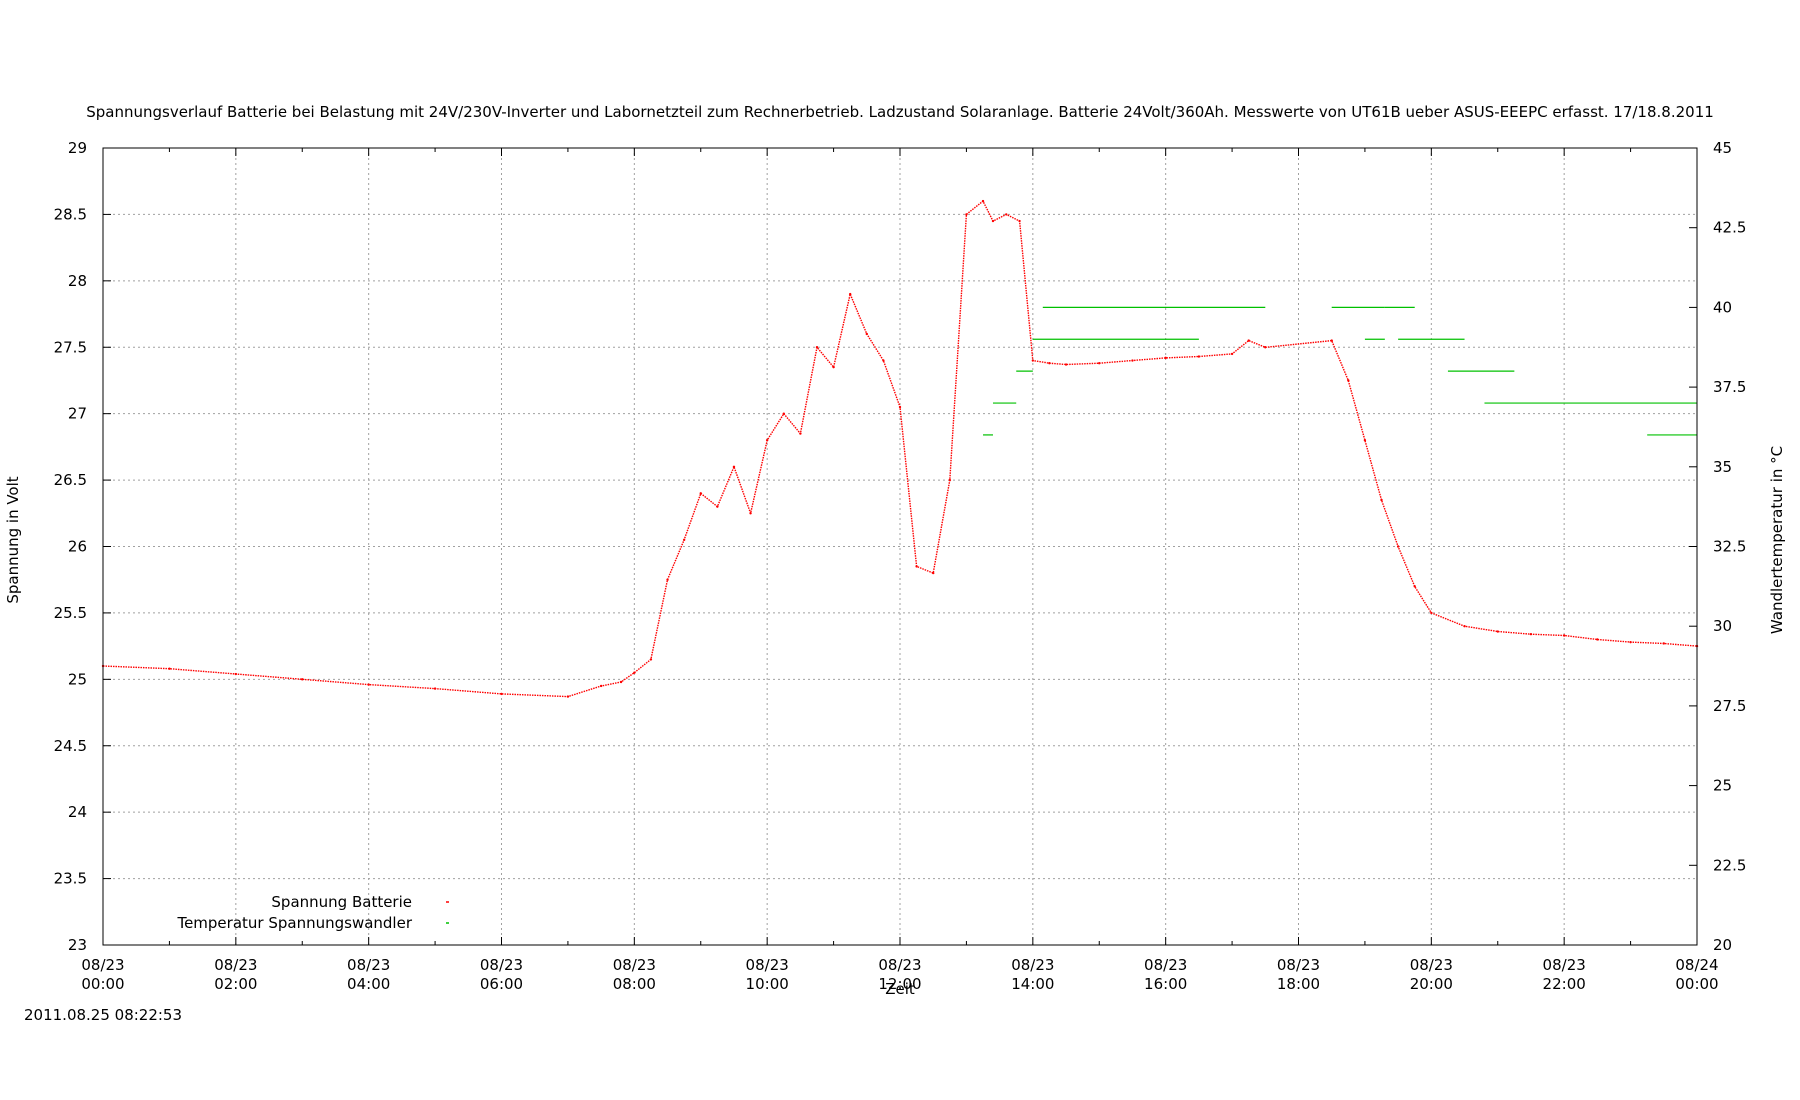  I want to click on y-tick-label: 27, so click(77, 414).